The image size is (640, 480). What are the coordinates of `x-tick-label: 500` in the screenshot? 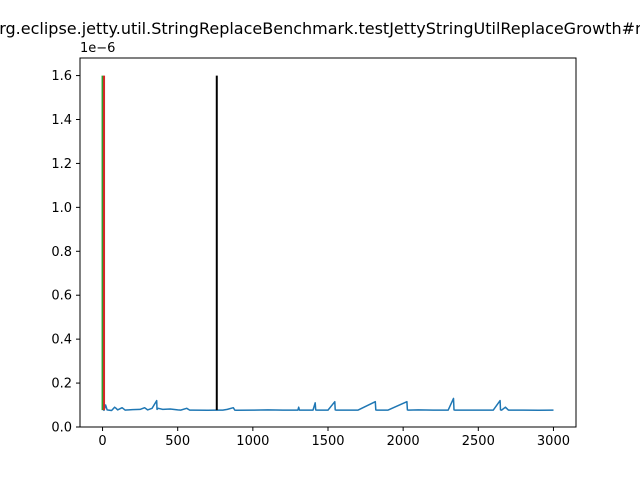 It's located at (177, 441).